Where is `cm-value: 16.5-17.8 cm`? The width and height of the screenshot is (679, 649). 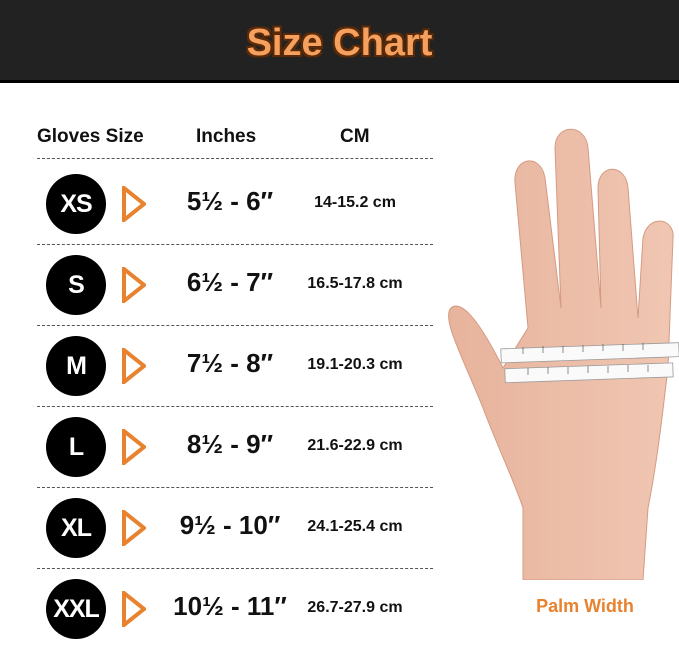
cm-value: 16.5-17.8 cm is located at coordinates (355, 283).